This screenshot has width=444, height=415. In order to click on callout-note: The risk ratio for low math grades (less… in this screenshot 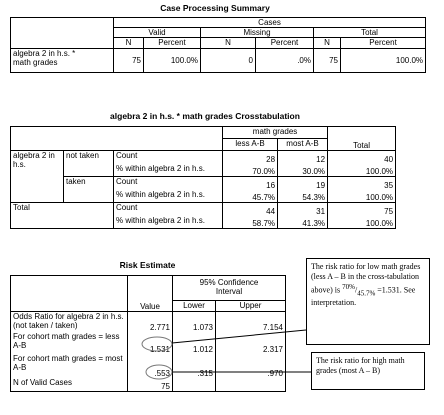, I will do `click(368, 301)`.